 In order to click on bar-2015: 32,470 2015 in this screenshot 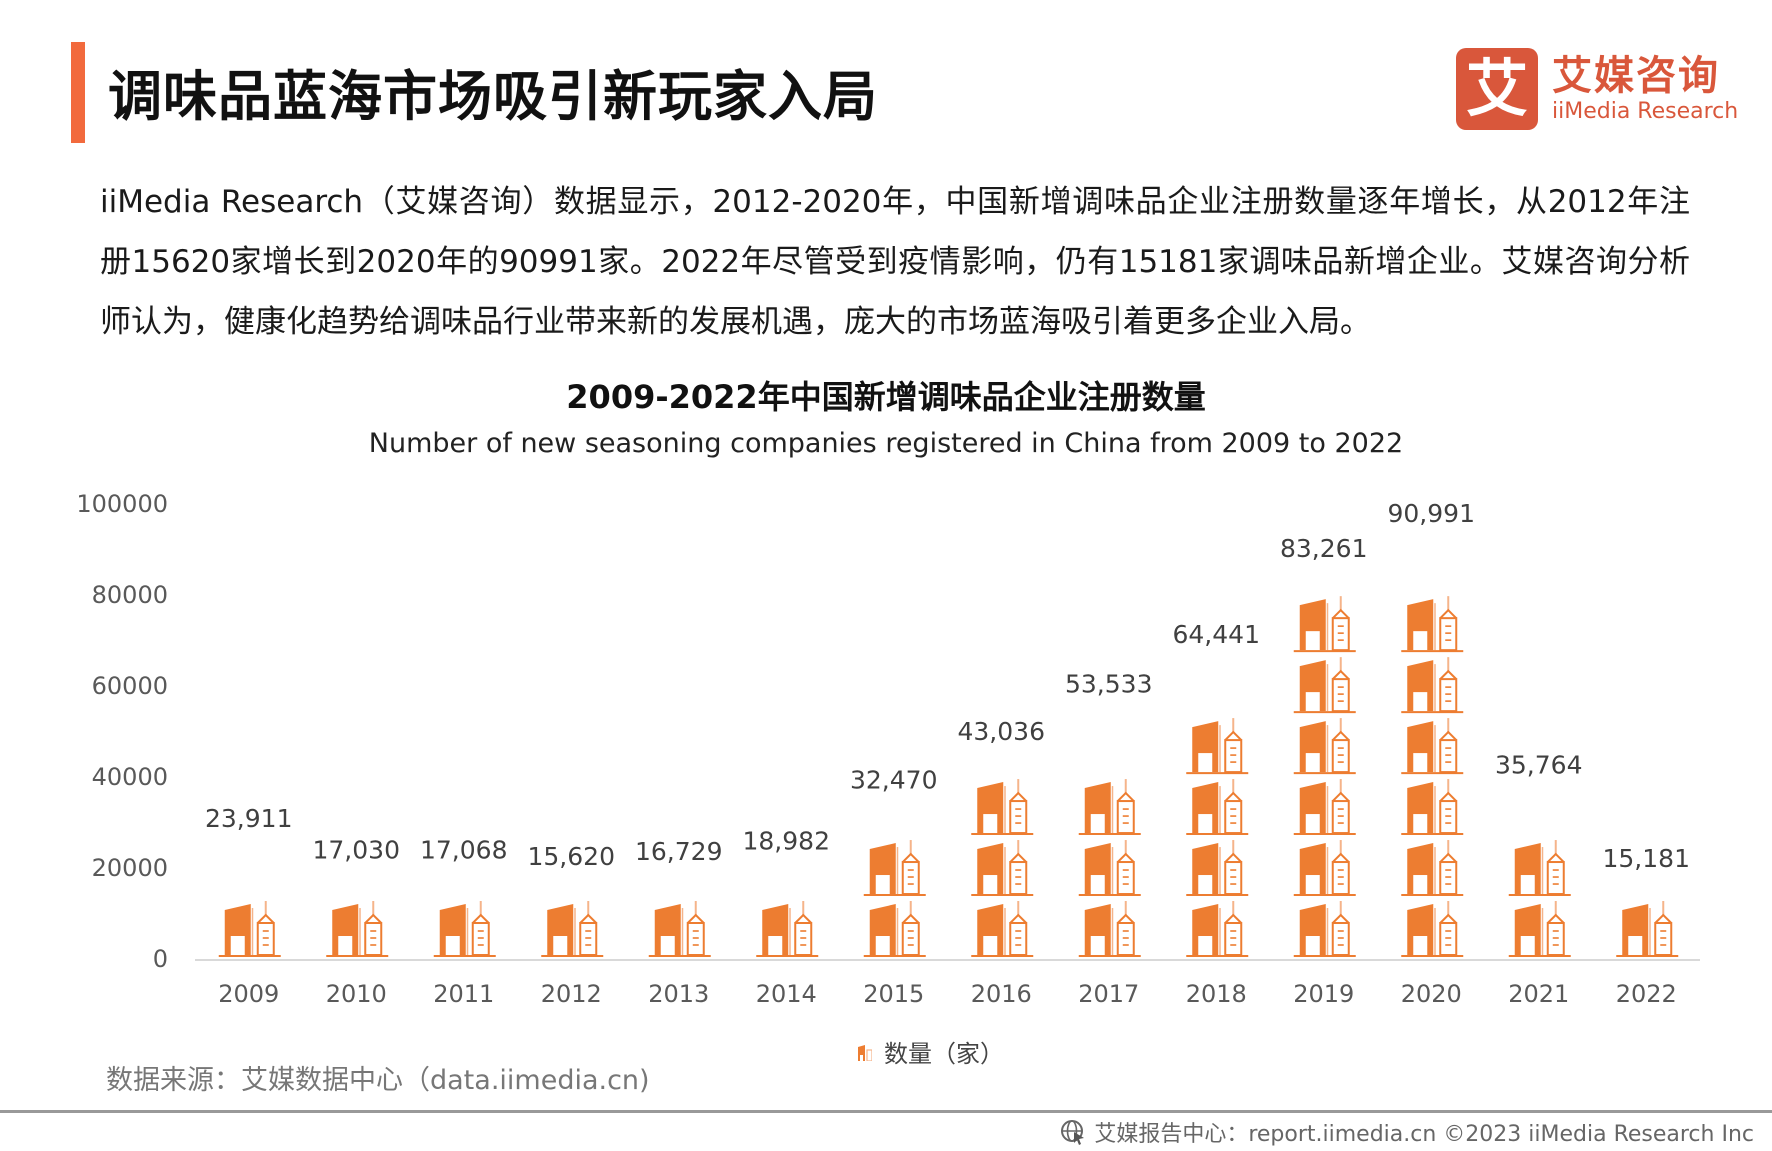, I will do `click(893, 886)`.